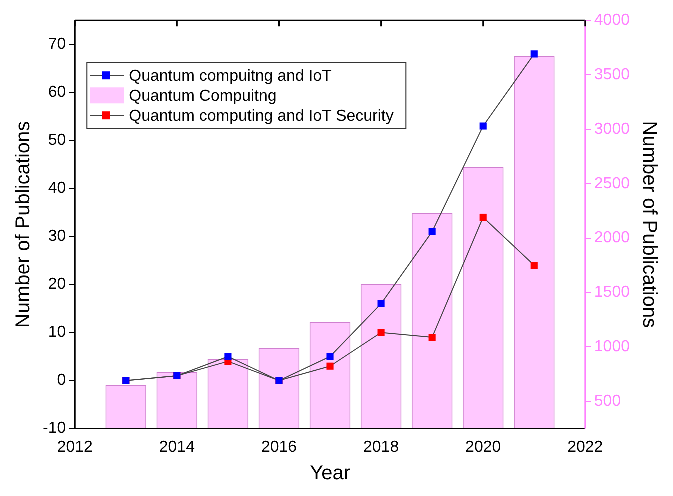  Describe the element at coordinates (330, 473) in the screenshot. I see `x-axis-title: Year` at that location.